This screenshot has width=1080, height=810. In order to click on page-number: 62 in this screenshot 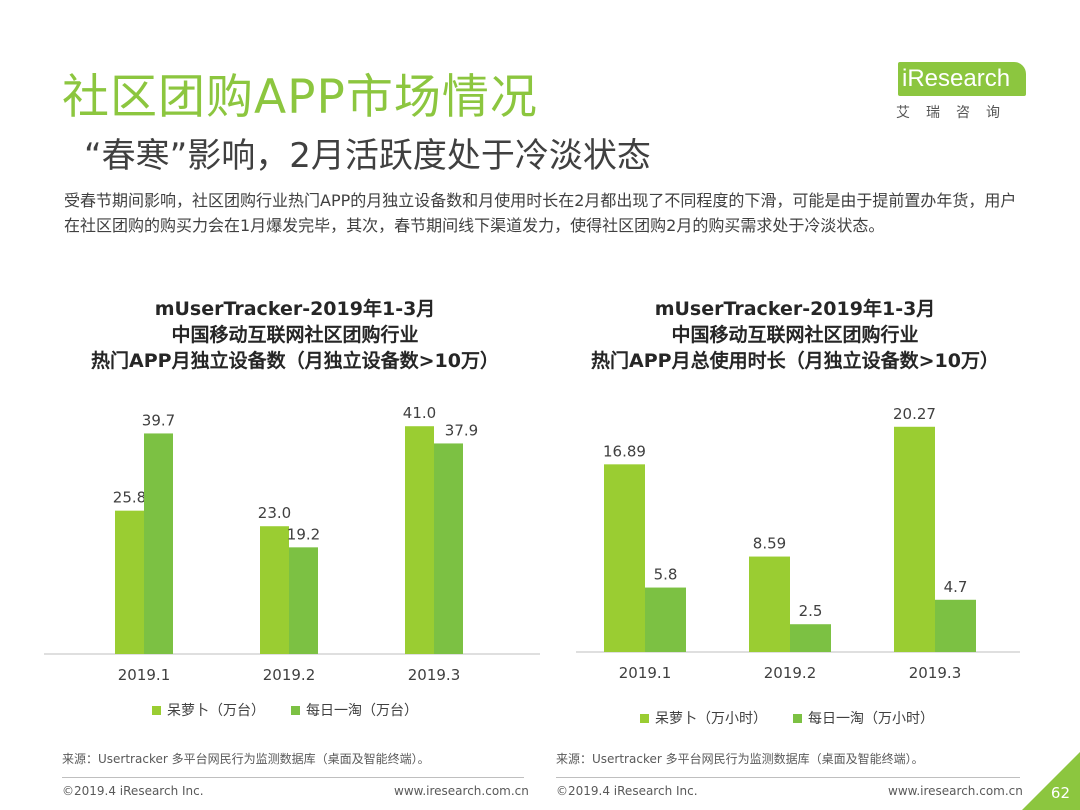, I will do `click(1060, 793)`.